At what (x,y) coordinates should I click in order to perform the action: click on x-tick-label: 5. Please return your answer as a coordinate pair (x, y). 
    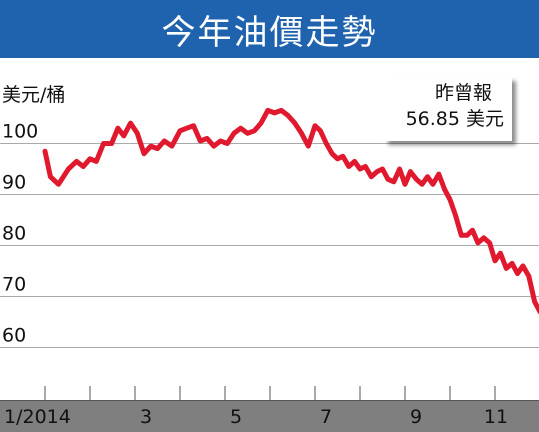
    Looking at the image, I should click on (236, 417).